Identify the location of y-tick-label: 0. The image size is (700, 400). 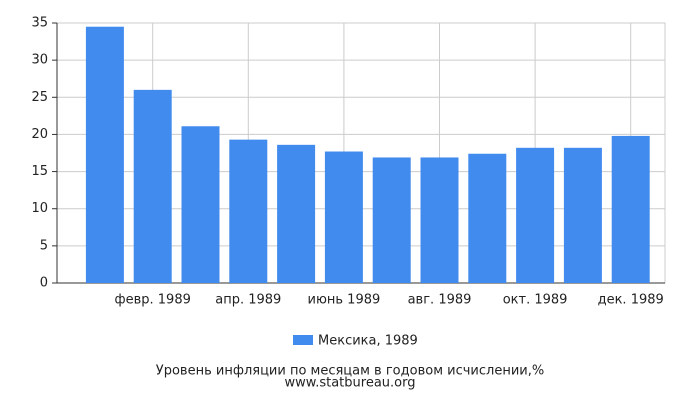
(44, 283).